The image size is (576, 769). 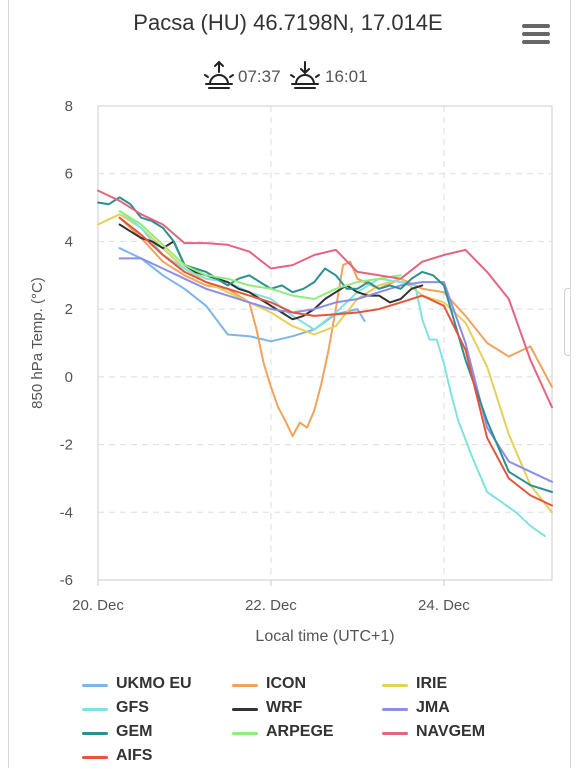 I want to click on y-tick-label: 8, so click(x=69, y=106).